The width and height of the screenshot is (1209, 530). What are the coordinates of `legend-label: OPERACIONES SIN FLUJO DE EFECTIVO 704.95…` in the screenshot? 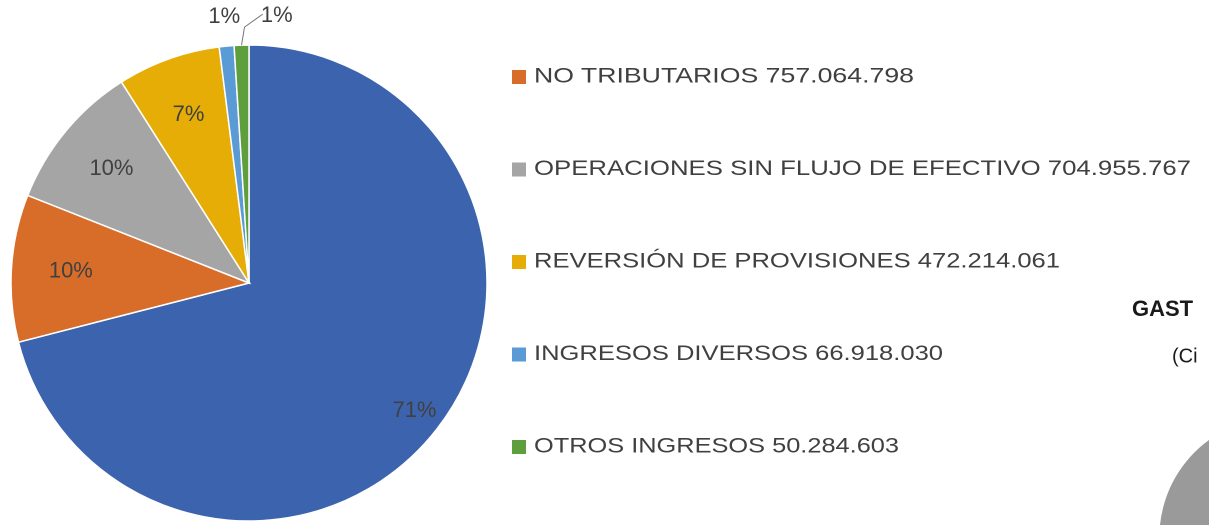 It's located at (862, 168).